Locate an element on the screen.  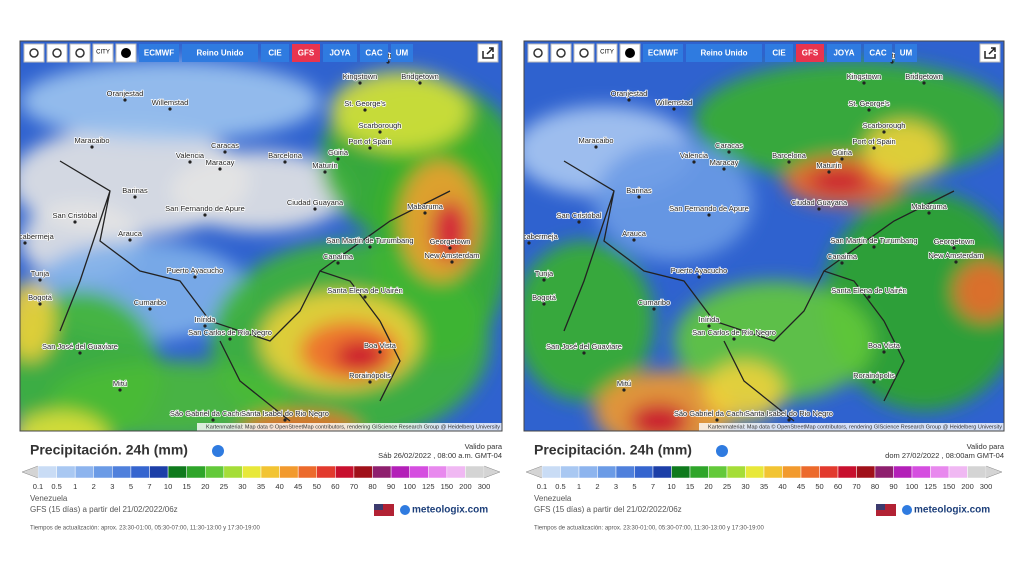
logo-icon is located at coordinates (907, 510).